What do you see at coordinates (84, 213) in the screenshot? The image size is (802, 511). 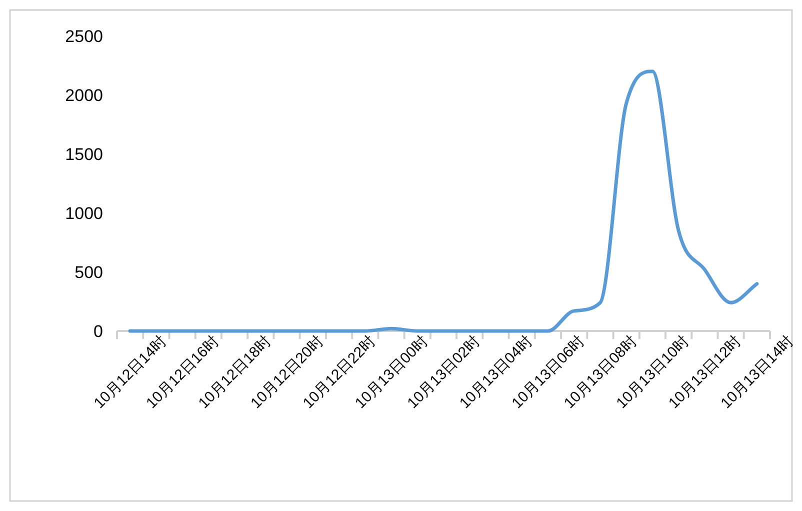 I see `y-tick-label: 1000` at bounding box center [84, 213].